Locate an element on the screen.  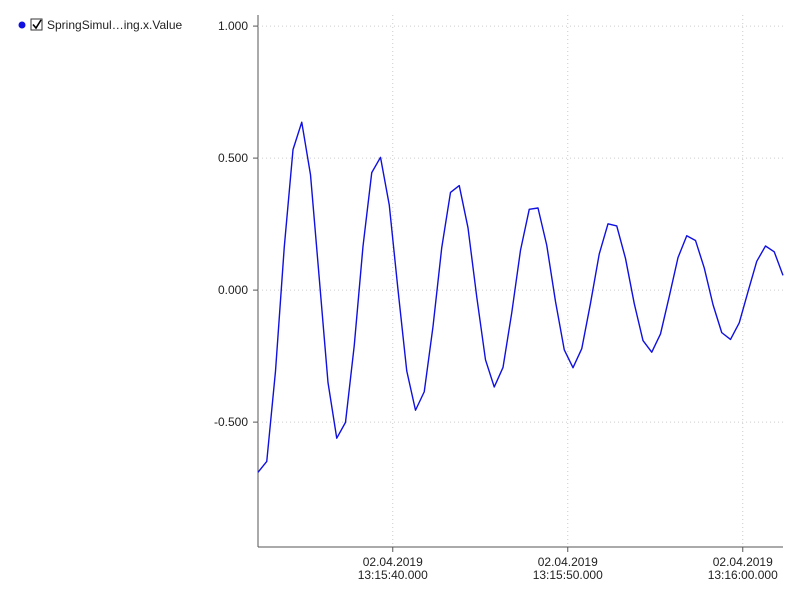
checkbox-check is located at coordinates (37, 24).